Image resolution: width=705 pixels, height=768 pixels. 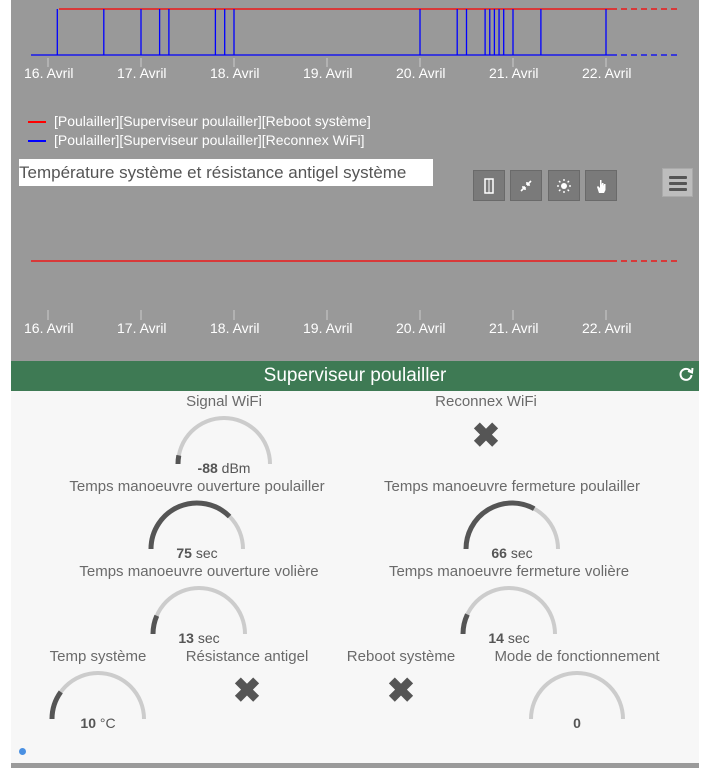 What do you see at coordinates (199, 571) in the screenshot?
I see `gauge-title-ouverture-voliere: Temps manoeuvre ouverture volière` at bounding box center [199, 571].